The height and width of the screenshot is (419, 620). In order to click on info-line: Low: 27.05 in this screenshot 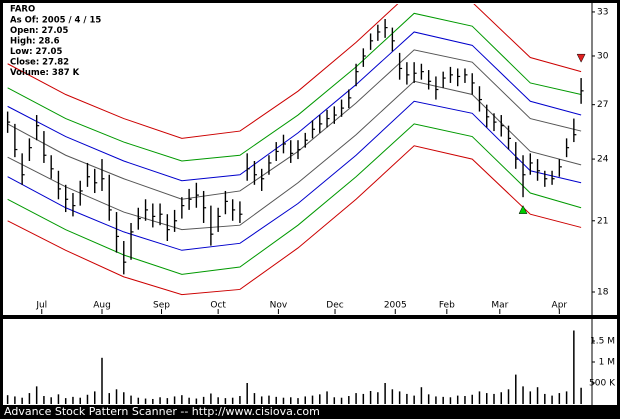, I will do `click(36, 52)`.